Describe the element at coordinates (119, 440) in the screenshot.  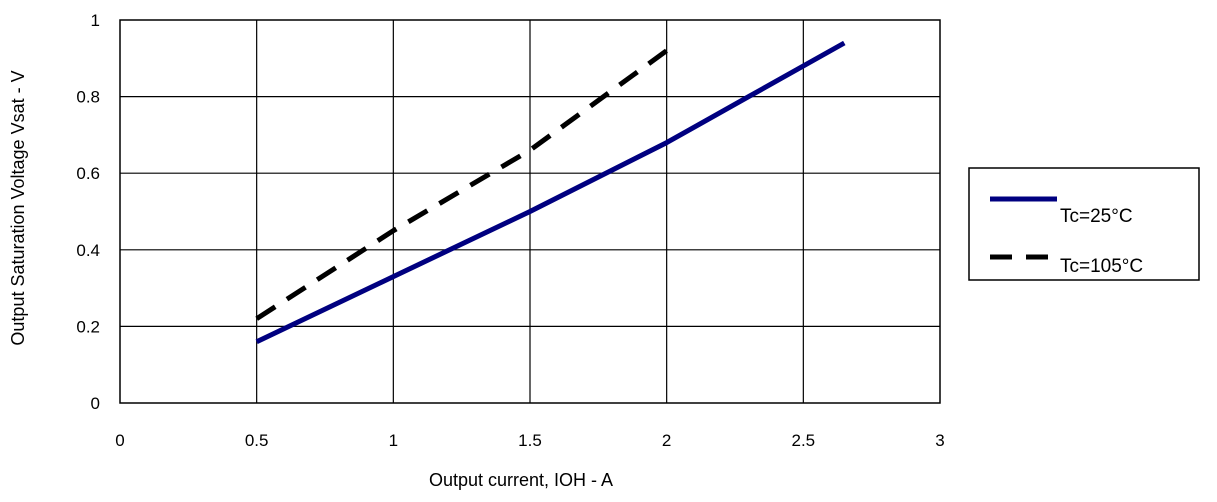
I see `x-tick-label: 0` at that location.